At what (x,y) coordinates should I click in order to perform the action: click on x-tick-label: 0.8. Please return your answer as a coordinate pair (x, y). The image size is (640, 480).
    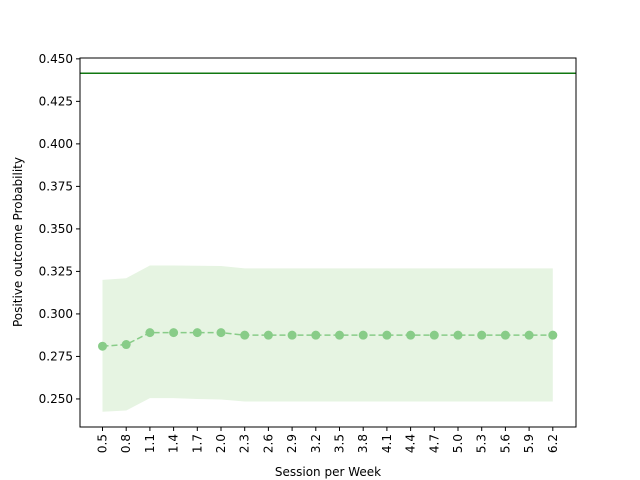
    Looking at the image, I should click on (126, 443).